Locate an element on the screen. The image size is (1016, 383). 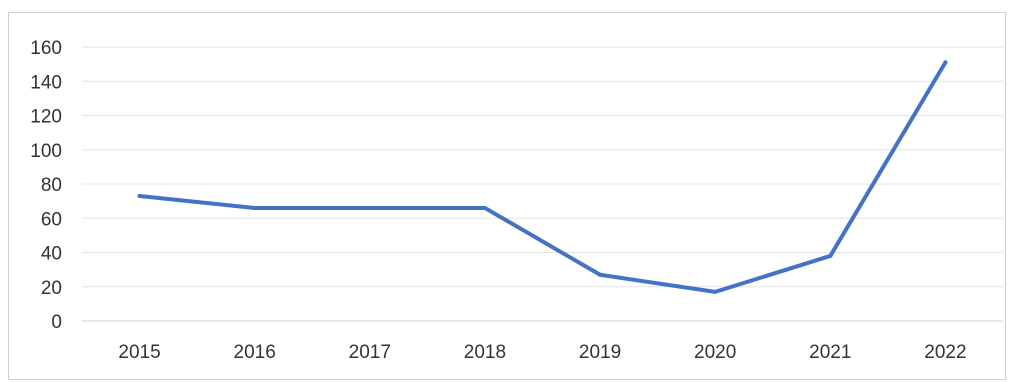
x-tick-label: 2020 is located at coordinates (715, 352).